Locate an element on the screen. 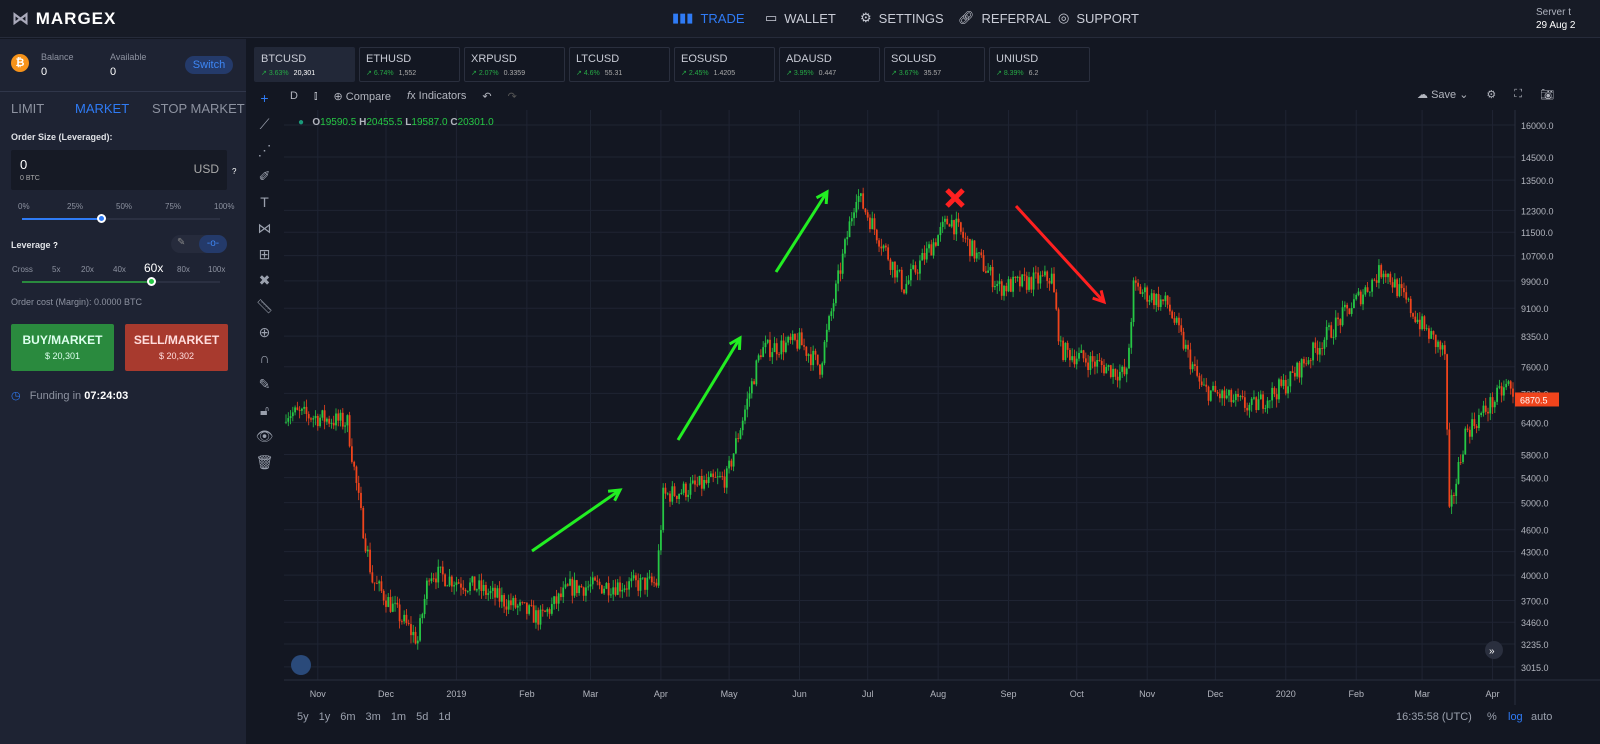 The height and width of the screenshot is (744, 1600). tab-stop-market: STOP MARKET is located at coordinates (198, 108).